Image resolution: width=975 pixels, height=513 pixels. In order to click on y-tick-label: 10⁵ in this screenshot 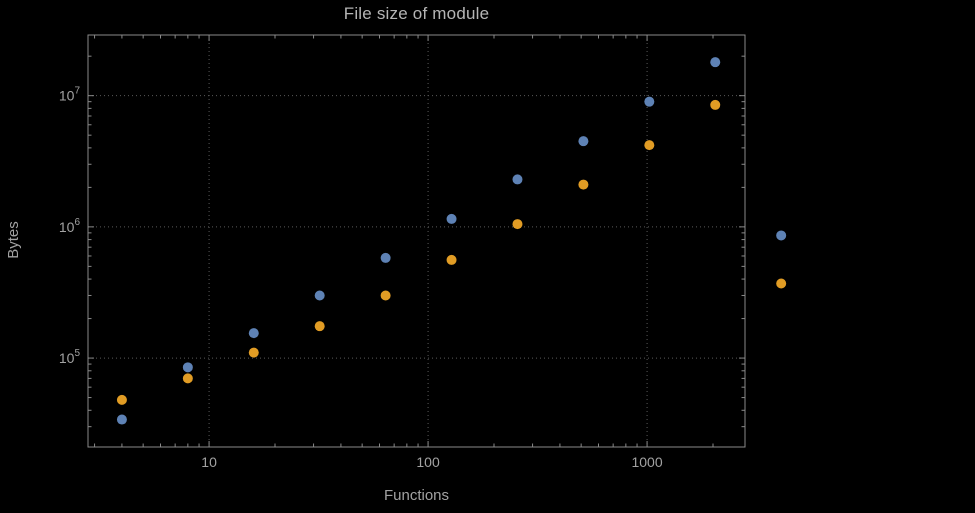, I will do `click(70, 357)`.